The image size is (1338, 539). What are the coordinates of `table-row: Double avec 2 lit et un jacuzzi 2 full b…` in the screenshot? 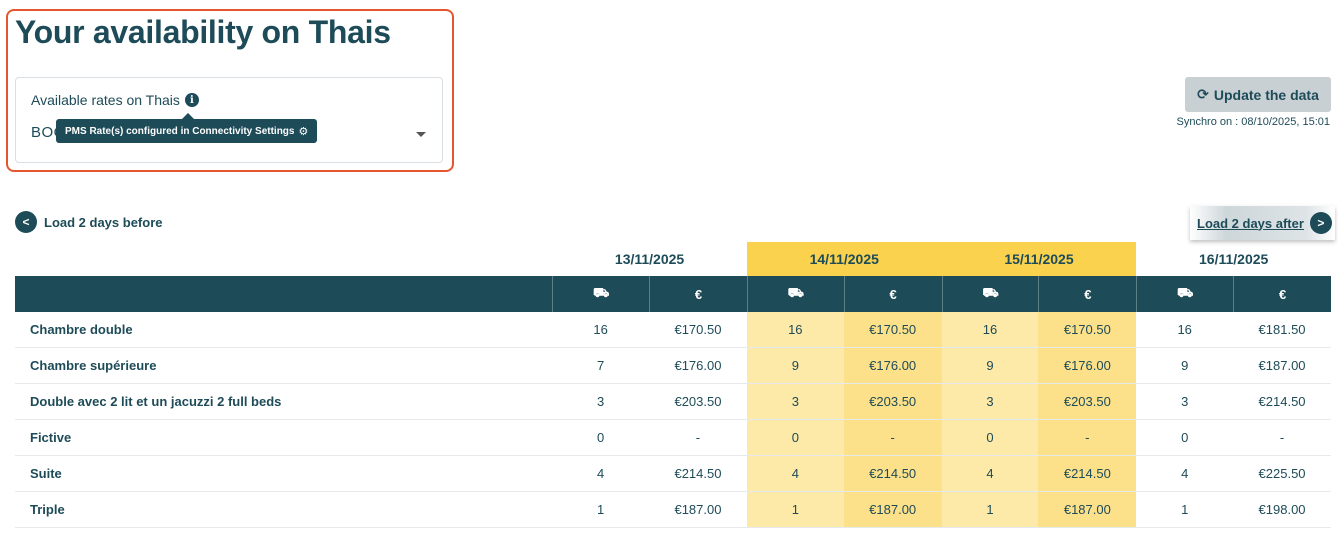 It's located at (673, 402).